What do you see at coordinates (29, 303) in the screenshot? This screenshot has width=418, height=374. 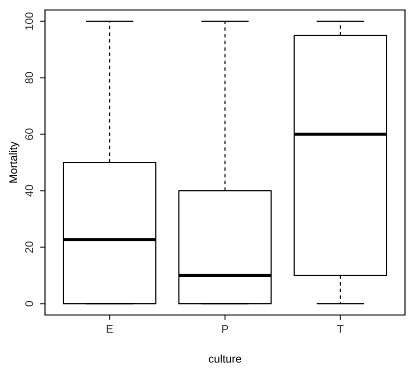 I see `y-tick-label: 0` at bounding box center [29, 303].